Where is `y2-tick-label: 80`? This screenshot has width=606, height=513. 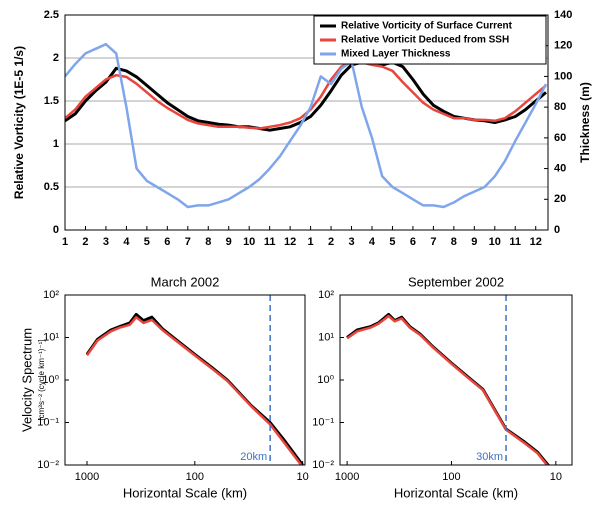 y2-tick-label: 80 is located at coordinates (560, 107).